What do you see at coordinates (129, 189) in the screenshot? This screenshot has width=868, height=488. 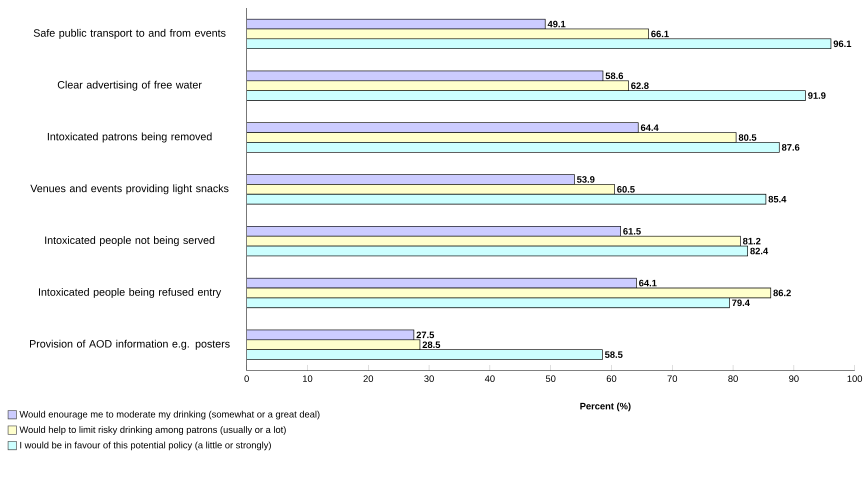 I see `y-tick-label: Venues and events providing light snacks` at bounding box center [129, 189].